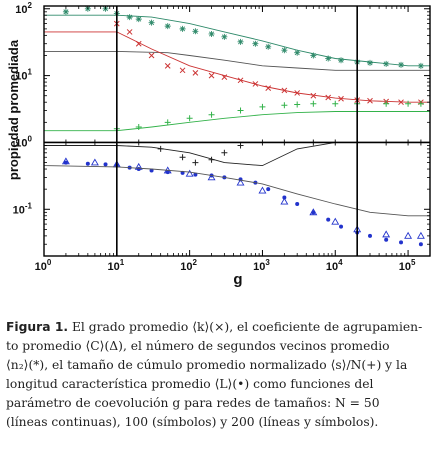  I want to click on y-tick-exponent-3: 2, so click(30, 5).